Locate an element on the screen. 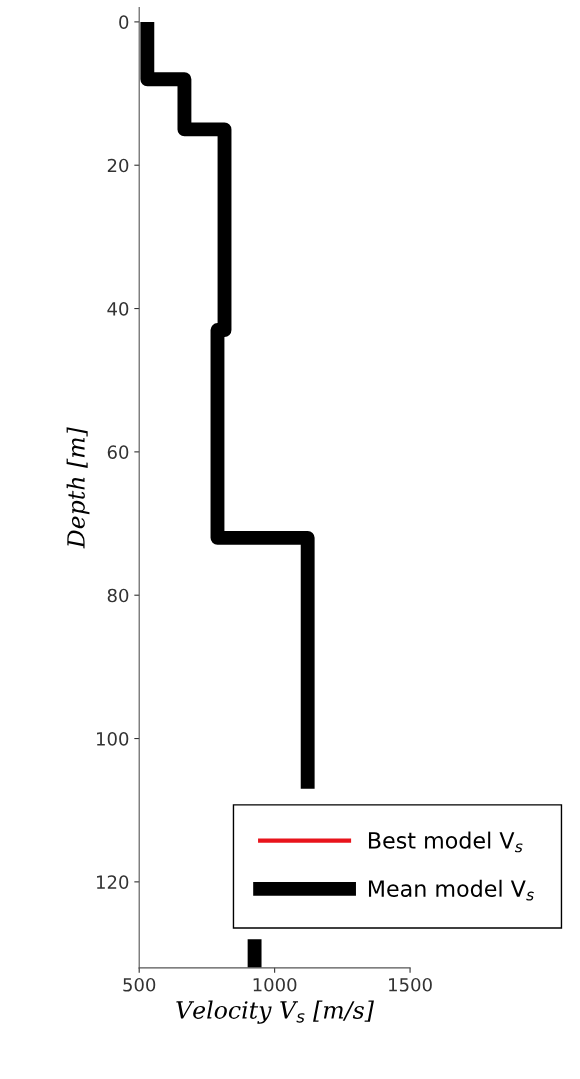 This screenshot has width=580, height=1079. legend-label: Best model V$_{s}$ is located at coordinates (445, 842).